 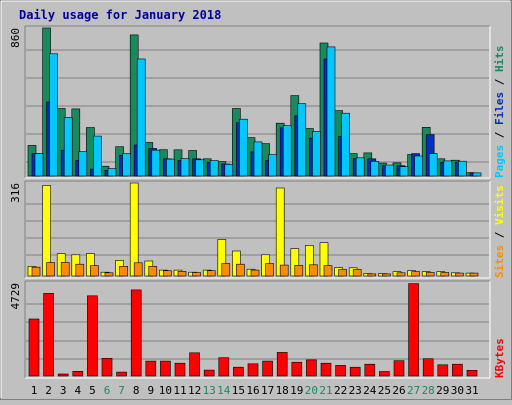 What do you see at coordinates (121, 390) in the screenshot?
I see `x-tick-label-day-7: 7` at bounding box center [121, 390].